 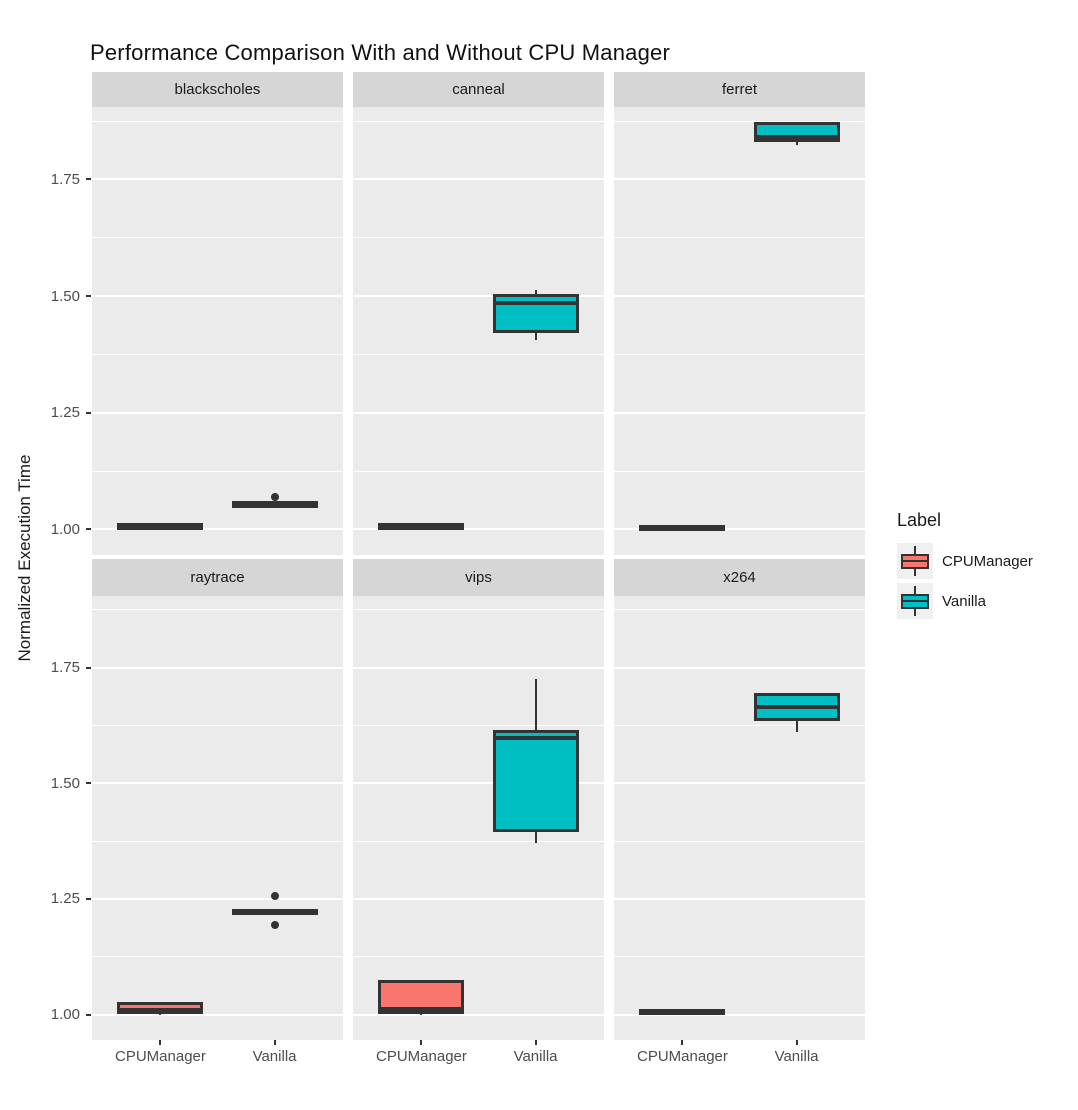 I want to click on legend-label-cpumanager: CPUManager, so click(x=987, y=561).